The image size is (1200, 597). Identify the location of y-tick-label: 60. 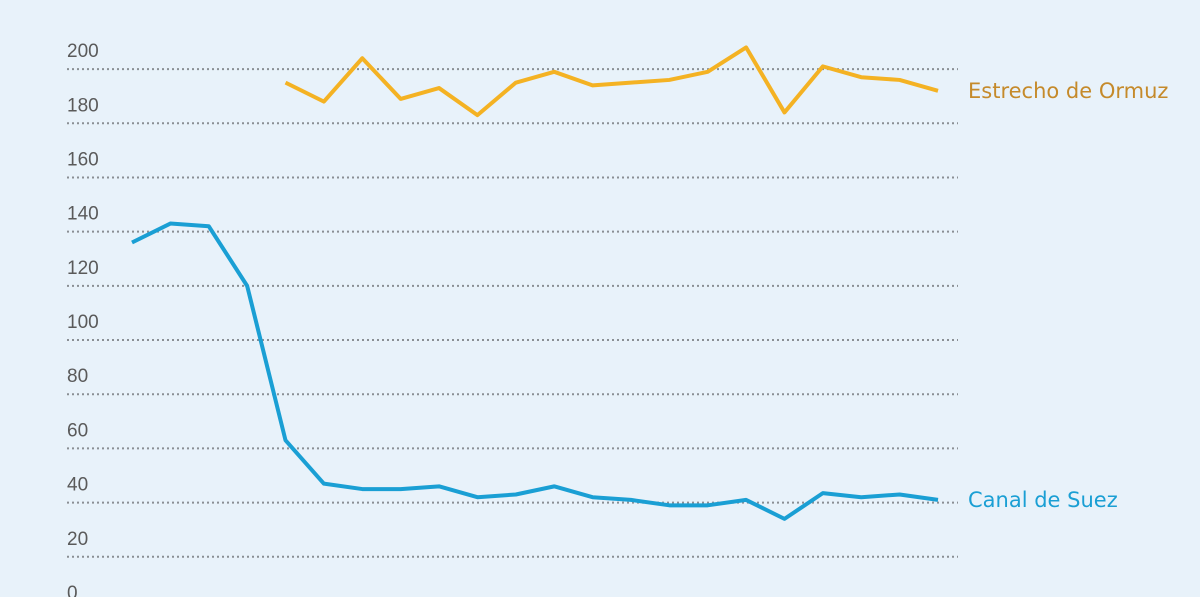
(77, 430).